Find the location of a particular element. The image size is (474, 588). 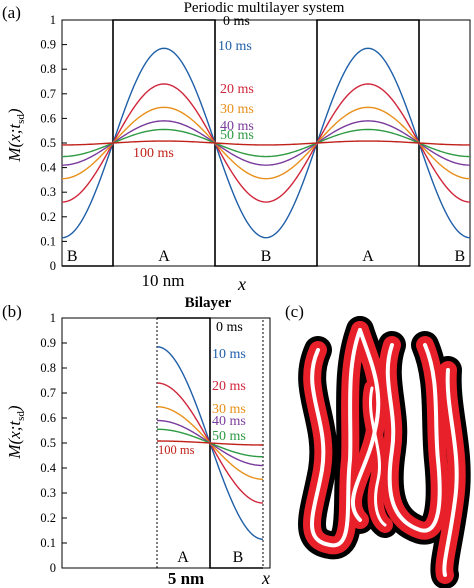

y-ticks-b: 0 0.1 0.2 0.3 0.4 0.5 0.6 0.7 0.8 0.9 1 is located at coordinates (53, 443).